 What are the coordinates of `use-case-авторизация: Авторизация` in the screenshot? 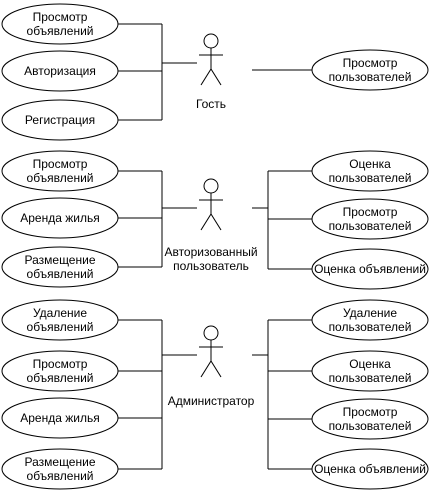 It's located at (60, 71).